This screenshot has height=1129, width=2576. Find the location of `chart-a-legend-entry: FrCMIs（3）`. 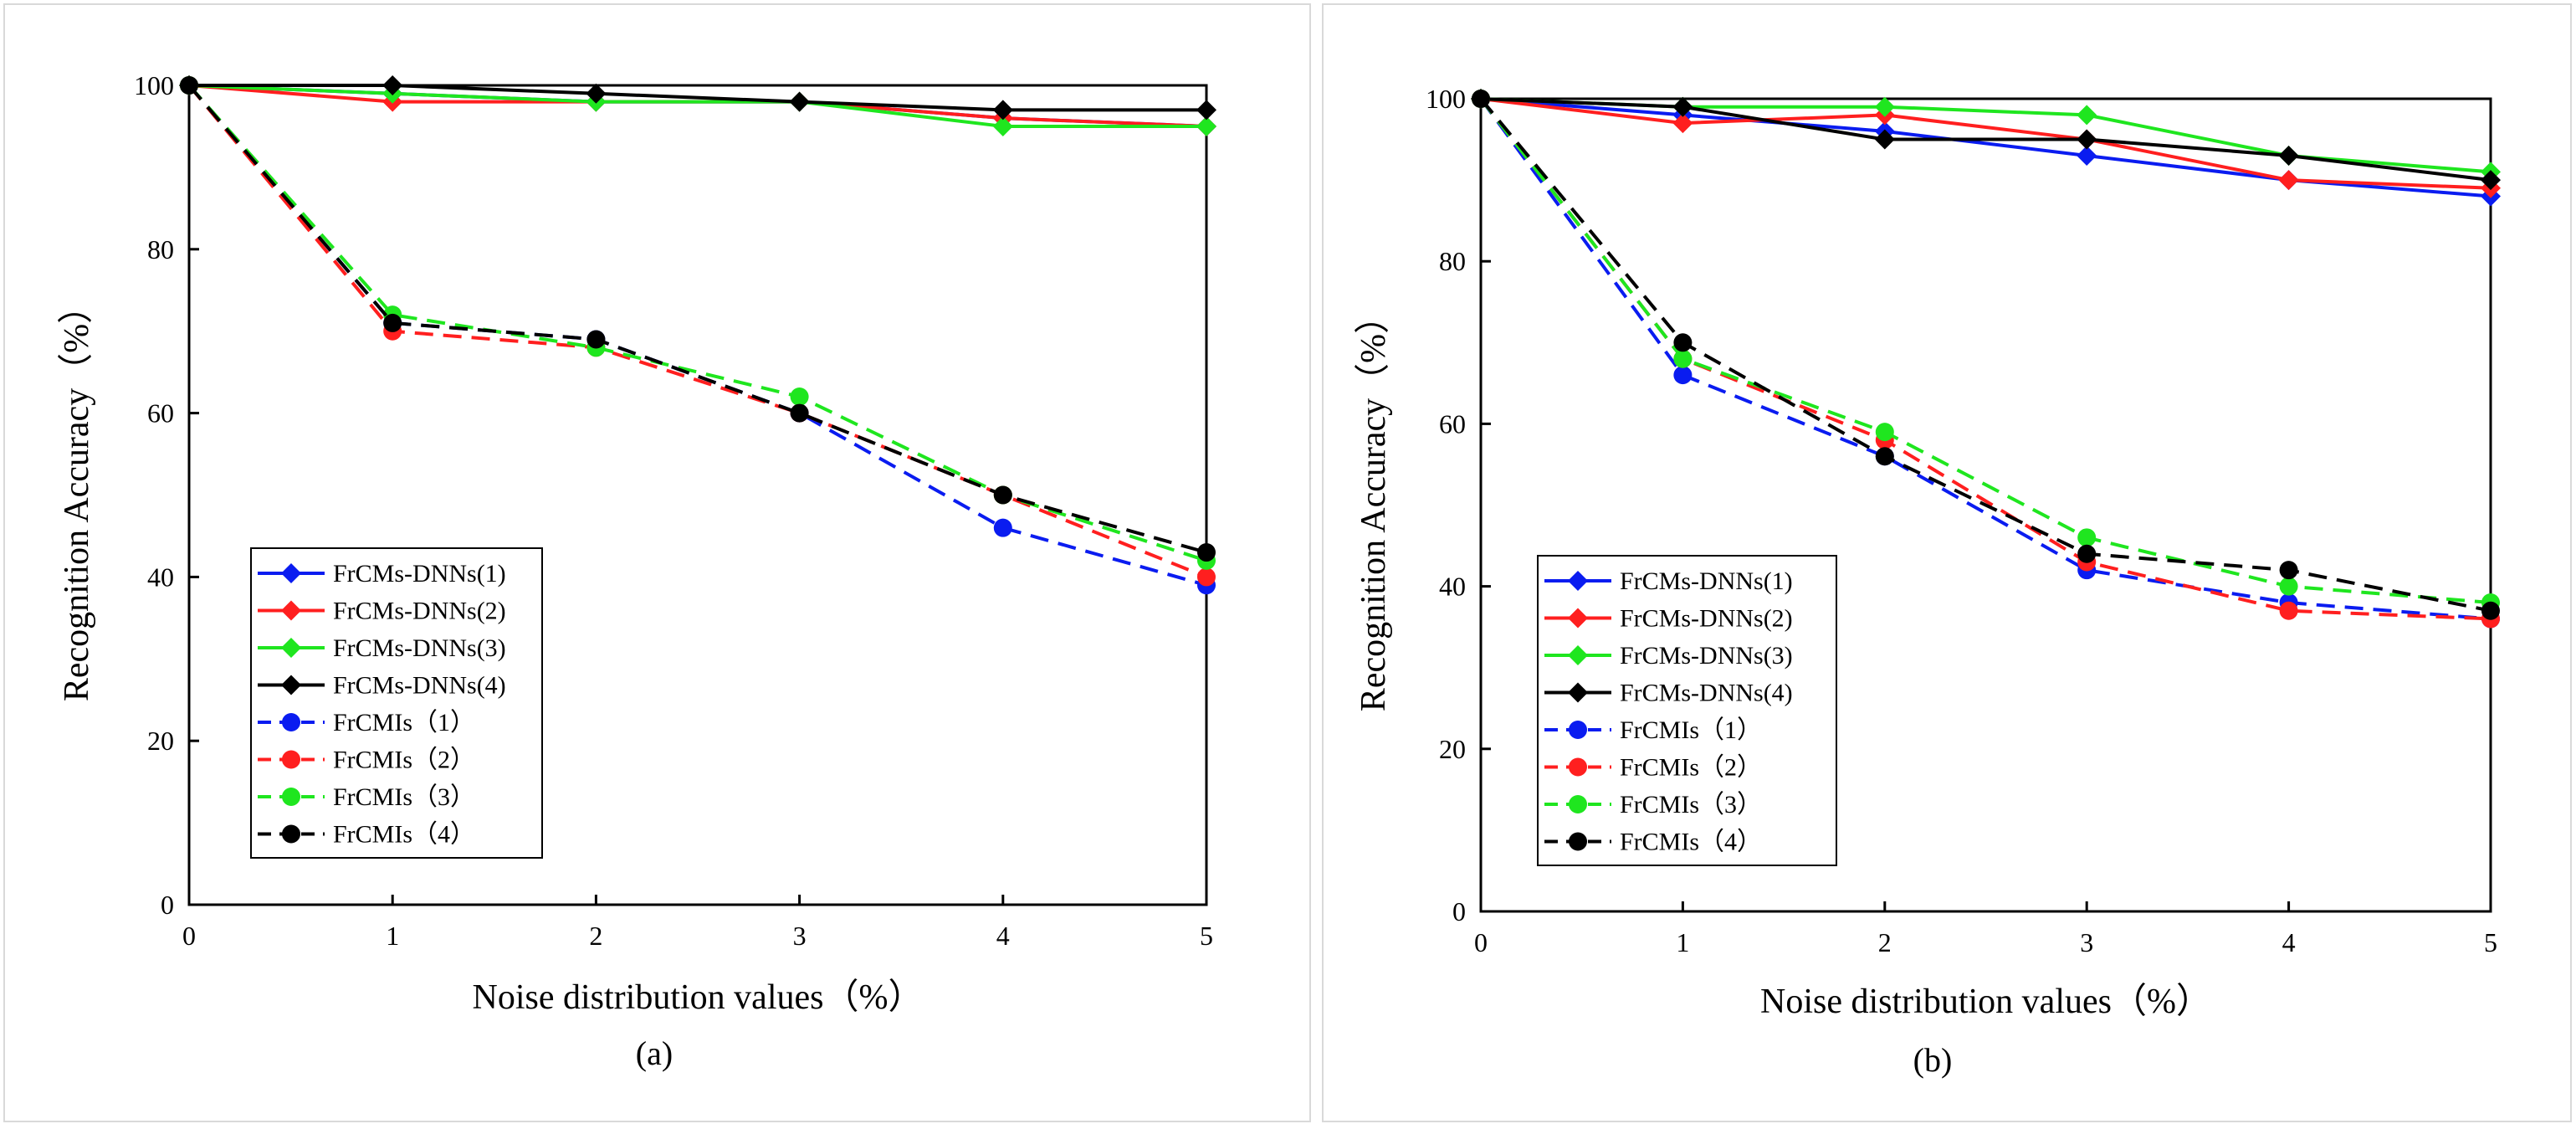

chart-a-legend-entry: FrCMIs（3） is located at coordinates (404, 797).